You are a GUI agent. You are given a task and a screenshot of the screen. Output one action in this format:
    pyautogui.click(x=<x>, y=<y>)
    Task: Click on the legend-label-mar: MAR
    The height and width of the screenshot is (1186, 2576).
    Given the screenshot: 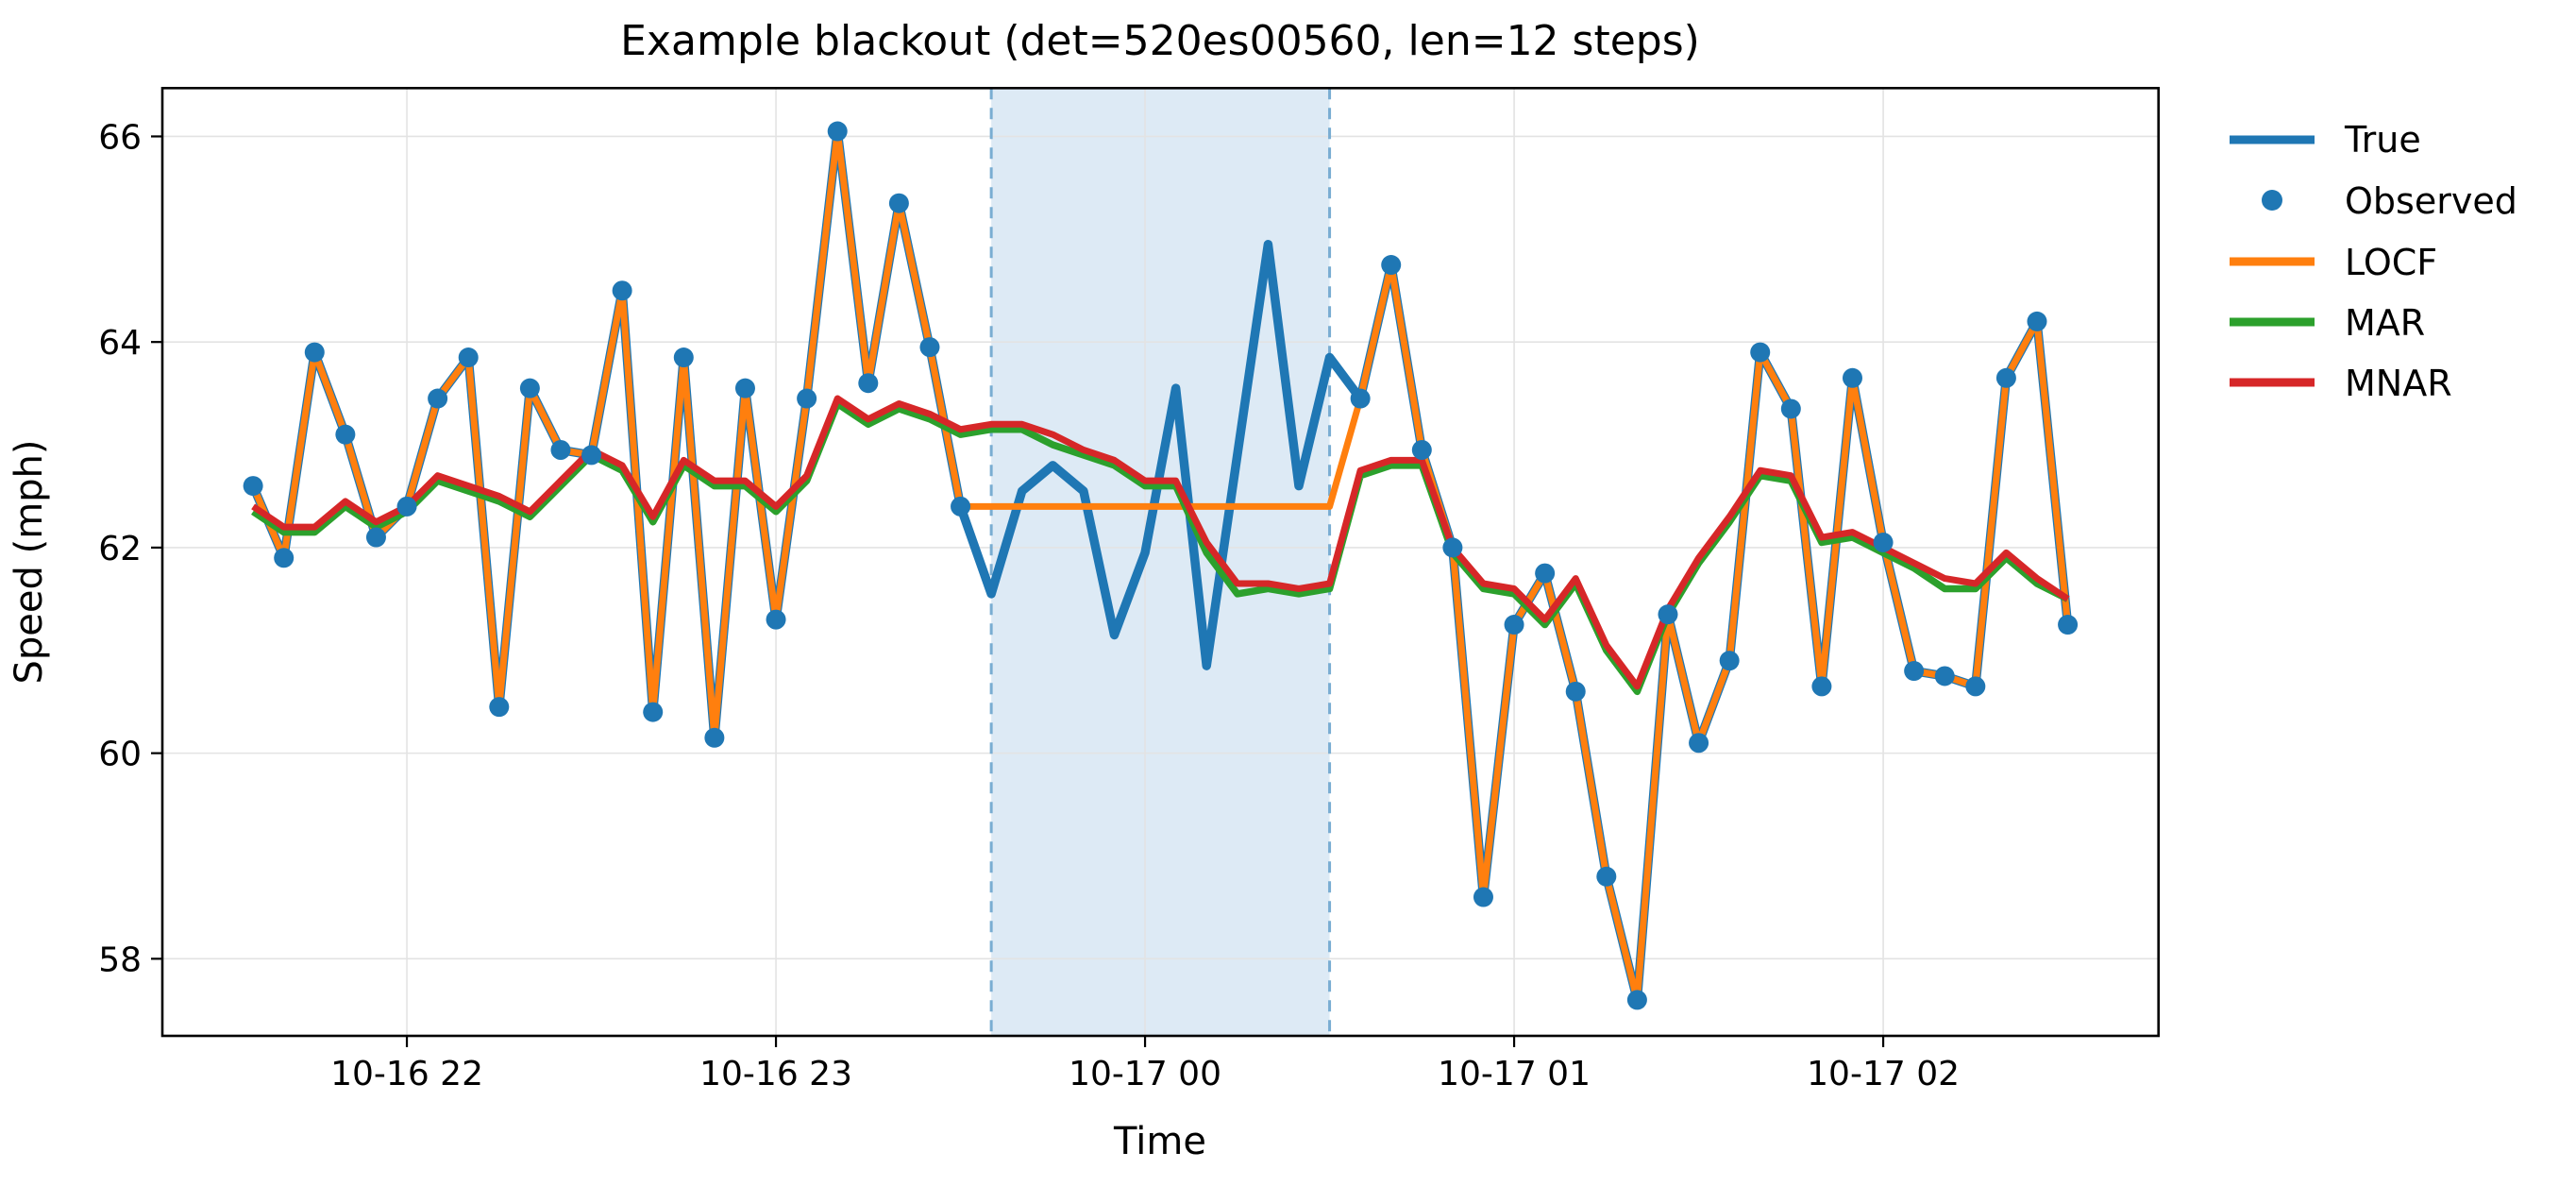 What is the action you would take?
    pyautogui.click(x=2385, y=323)
    